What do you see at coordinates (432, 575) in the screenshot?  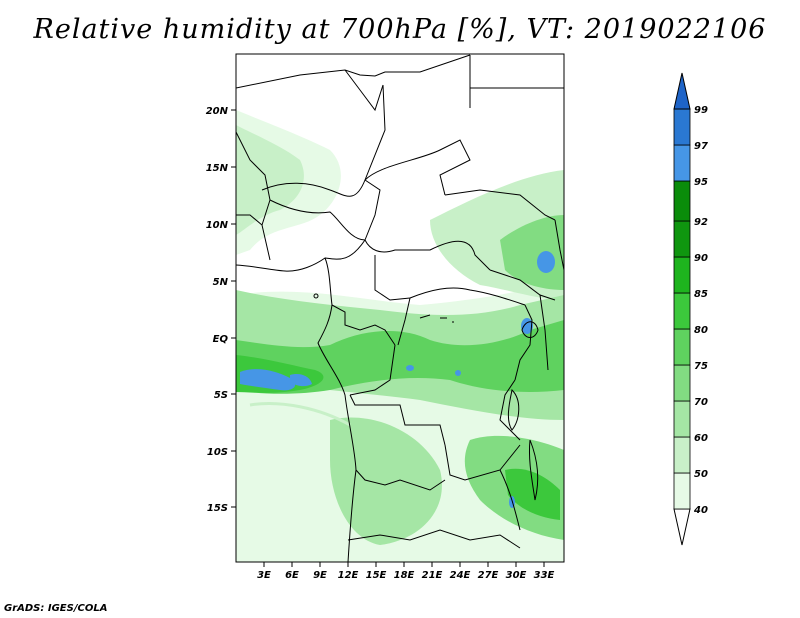 I see `lon-label: 21E` at bounding box center [432, 575].